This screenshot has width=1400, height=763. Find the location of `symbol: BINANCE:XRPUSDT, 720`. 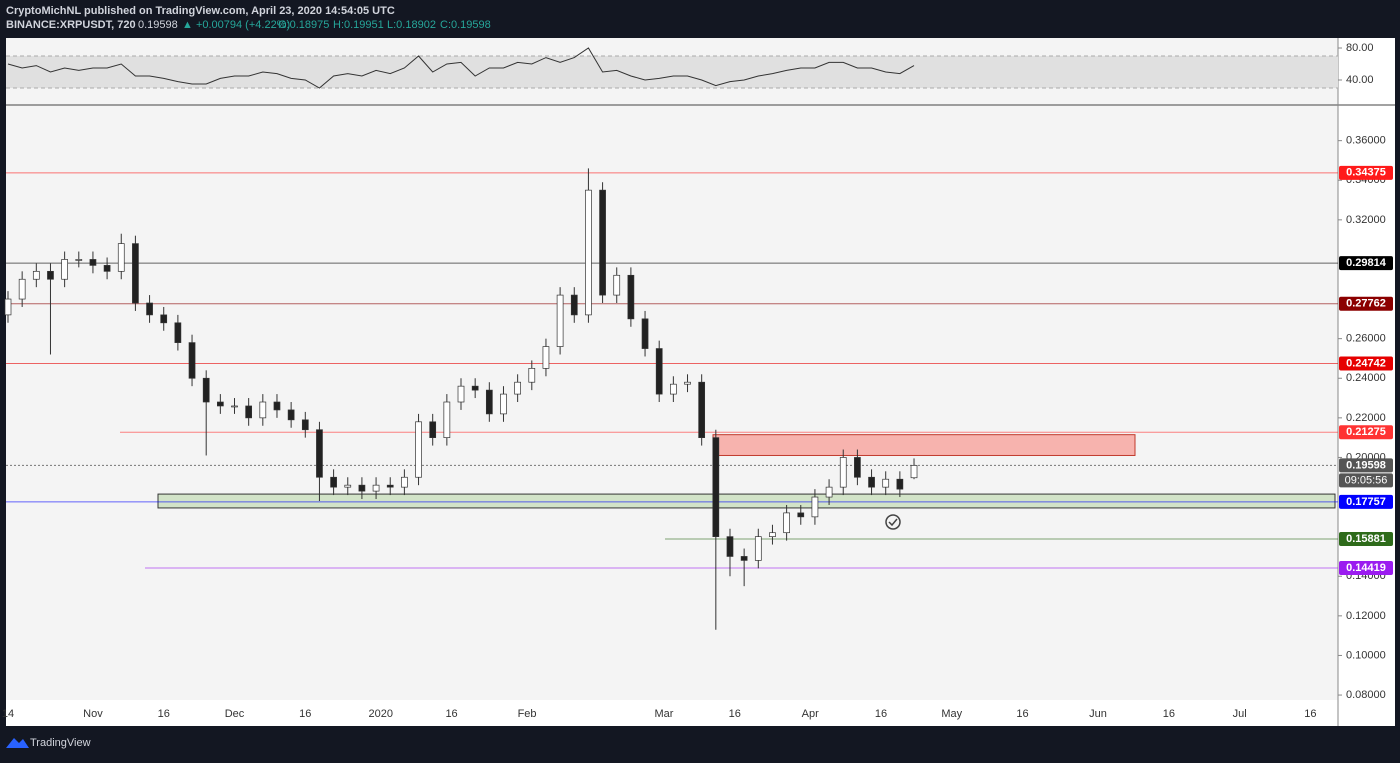

symbol: BINANCE:XRPUSDT, 720 is located at coordinates (71, 25).